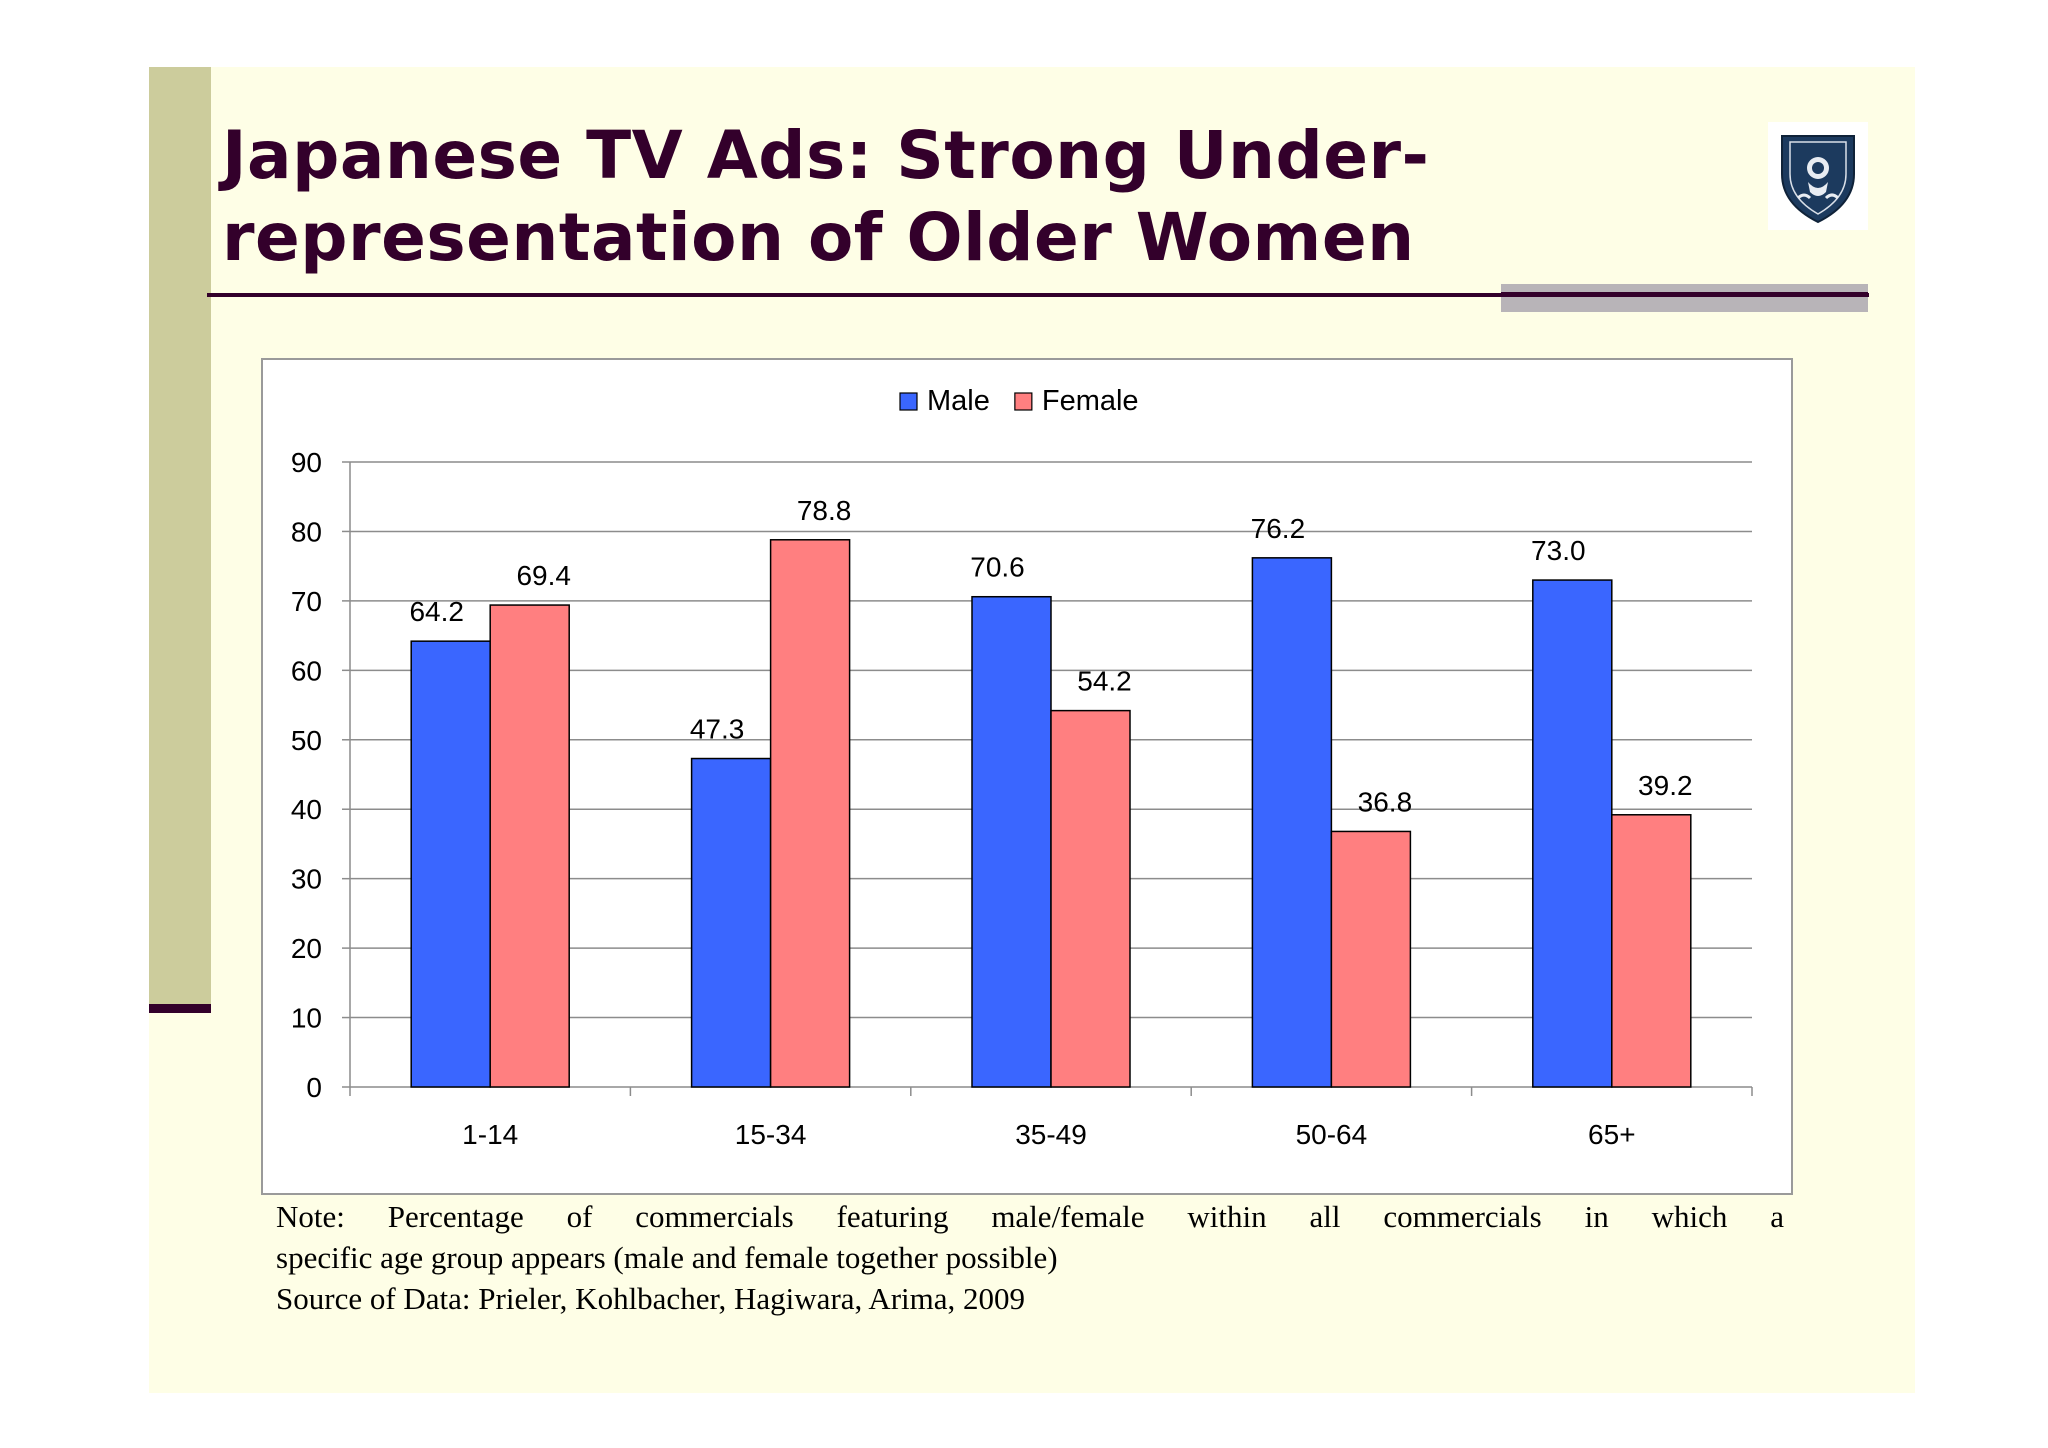  What do you see at coordinates (717, 729) in the screenshot?
I see `data-label-male: 47.3` at bounding box center [717, 729].